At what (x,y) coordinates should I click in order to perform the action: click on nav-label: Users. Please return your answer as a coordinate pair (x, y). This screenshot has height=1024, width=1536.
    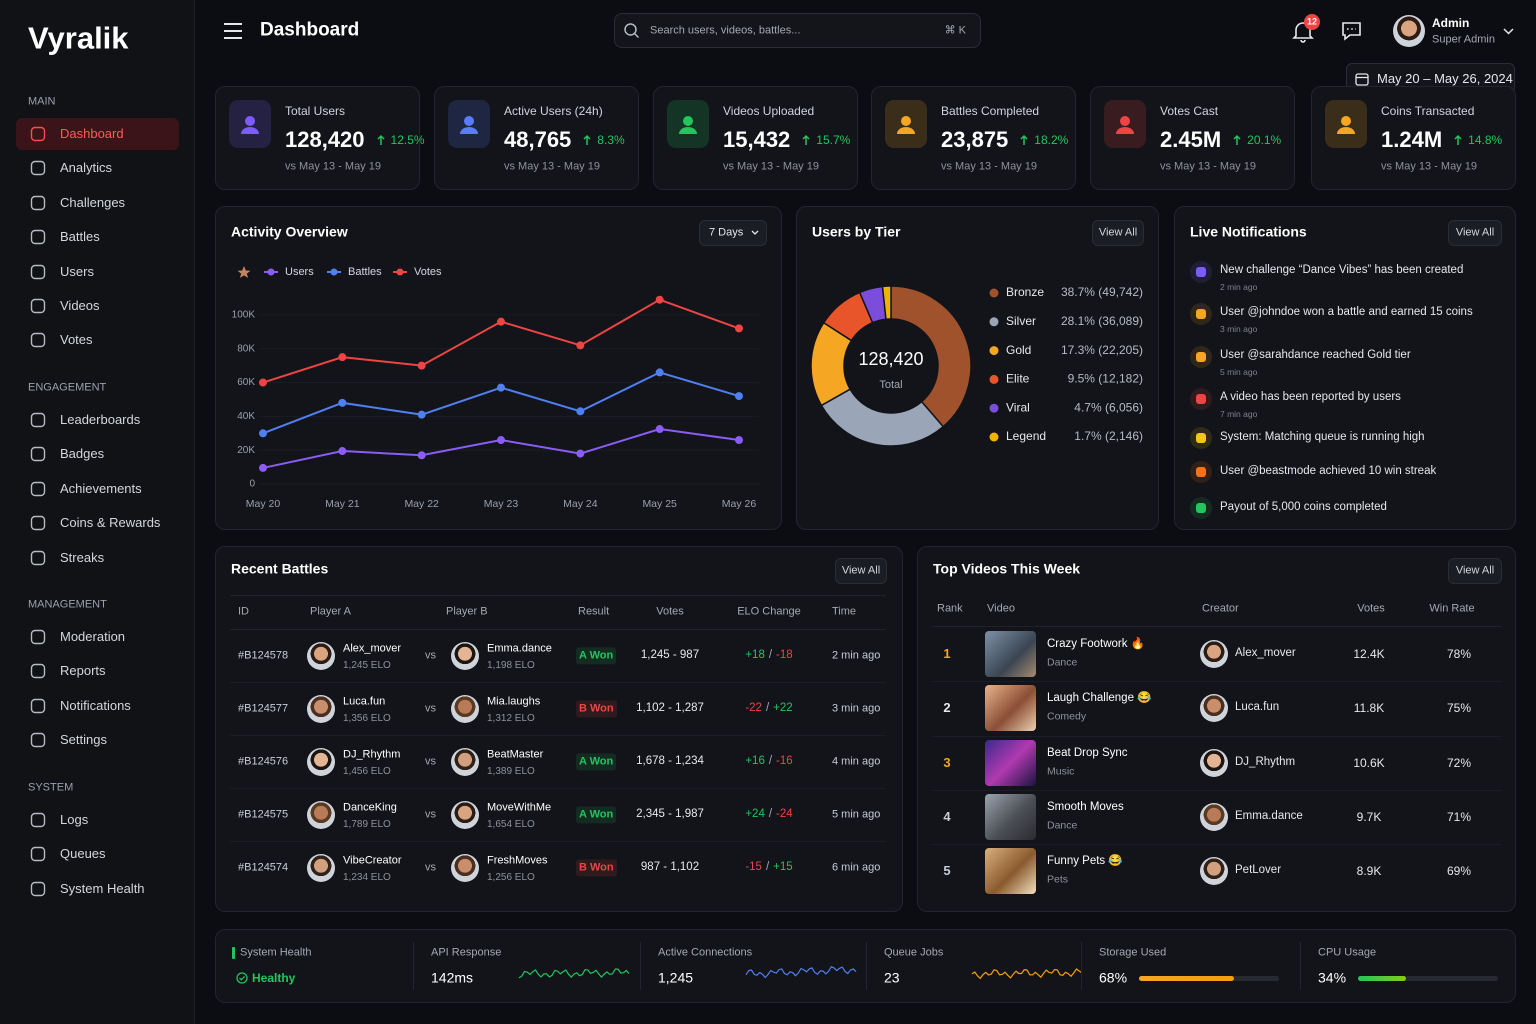
    Looking at the image, I should click on (77, 271).